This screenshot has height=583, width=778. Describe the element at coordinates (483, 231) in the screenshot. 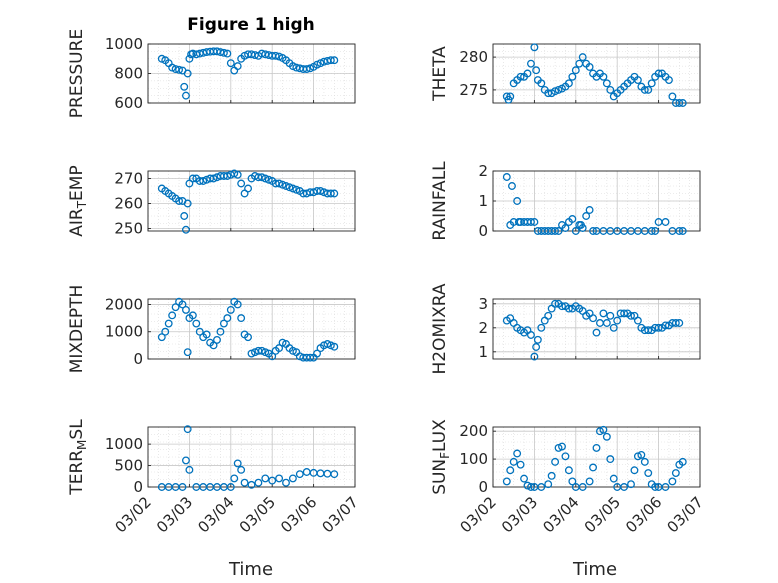

I see `y-tick-label: 0` at that location.